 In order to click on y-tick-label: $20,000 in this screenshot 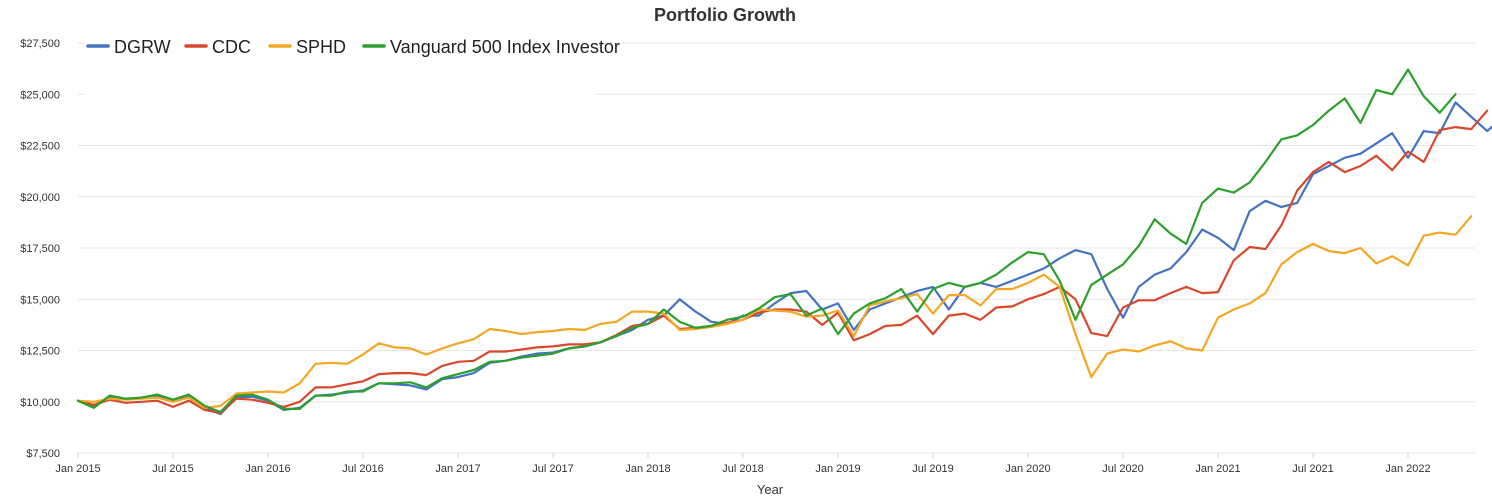, I will do `click(40, 198)`.